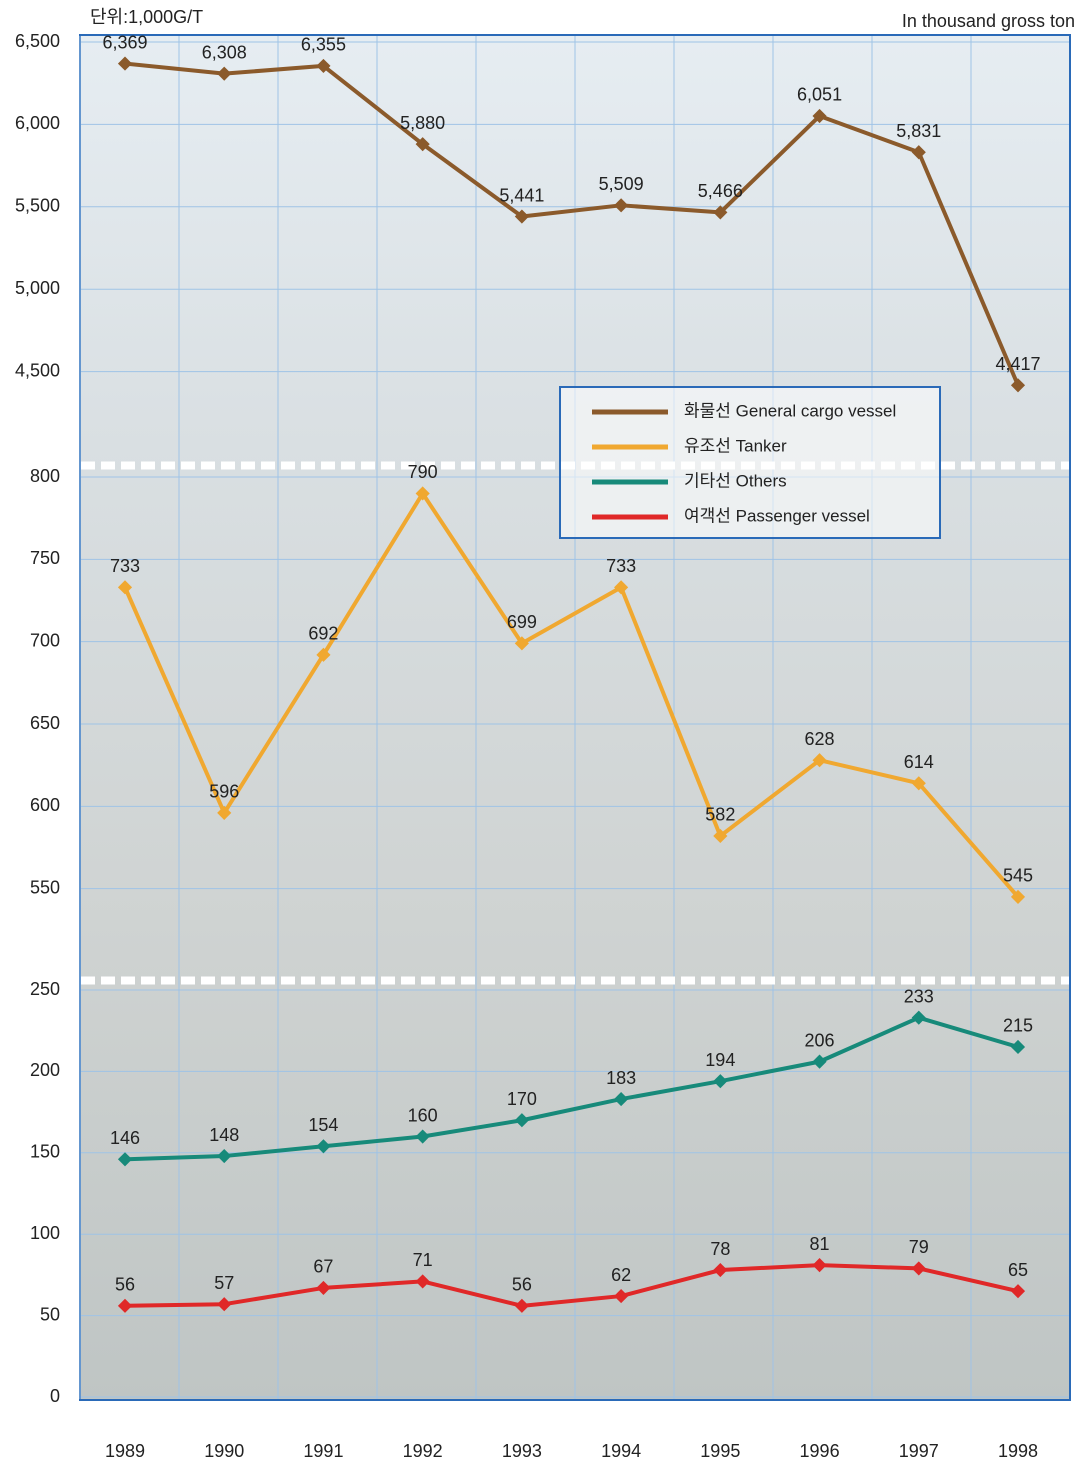  I want to click on legend-label: 기타선 Others, so click(735, 480).